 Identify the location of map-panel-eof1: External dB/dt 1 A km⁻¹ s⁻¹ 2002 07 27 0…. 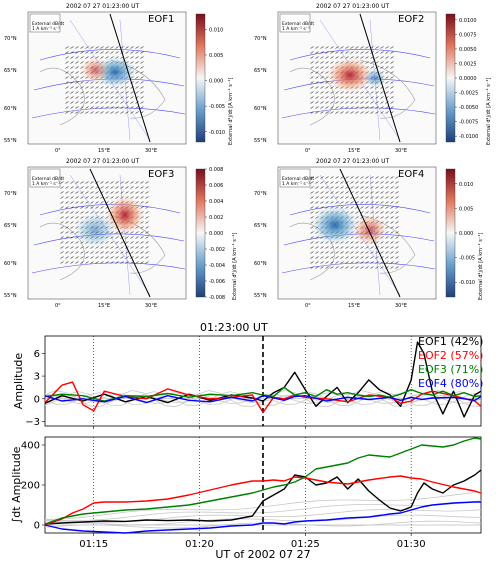
(119, 78).